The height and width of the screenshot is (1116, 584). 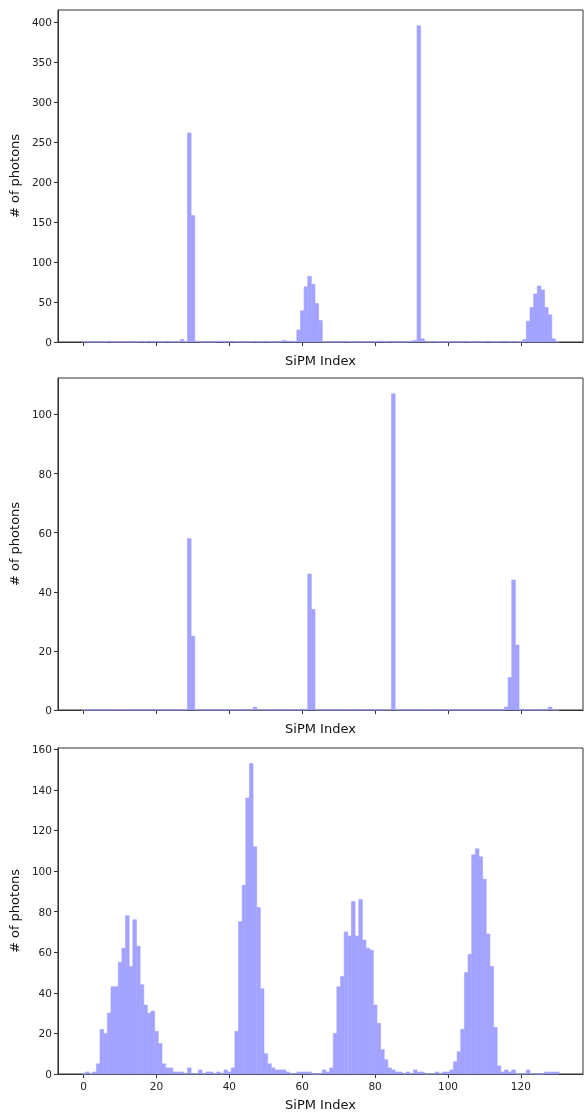 I want to click on x-tick-label: 100, so click(x=448, y=1085).